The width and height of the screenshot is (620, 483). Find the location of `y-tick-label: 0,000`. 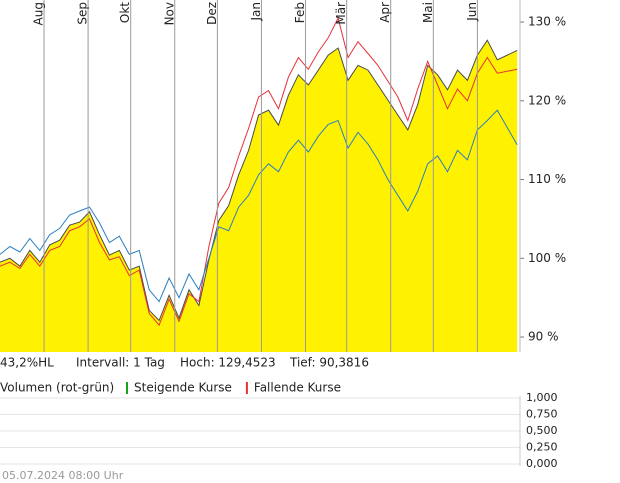

y-tick-label: 0,000 is located at coordinates (542, 463).